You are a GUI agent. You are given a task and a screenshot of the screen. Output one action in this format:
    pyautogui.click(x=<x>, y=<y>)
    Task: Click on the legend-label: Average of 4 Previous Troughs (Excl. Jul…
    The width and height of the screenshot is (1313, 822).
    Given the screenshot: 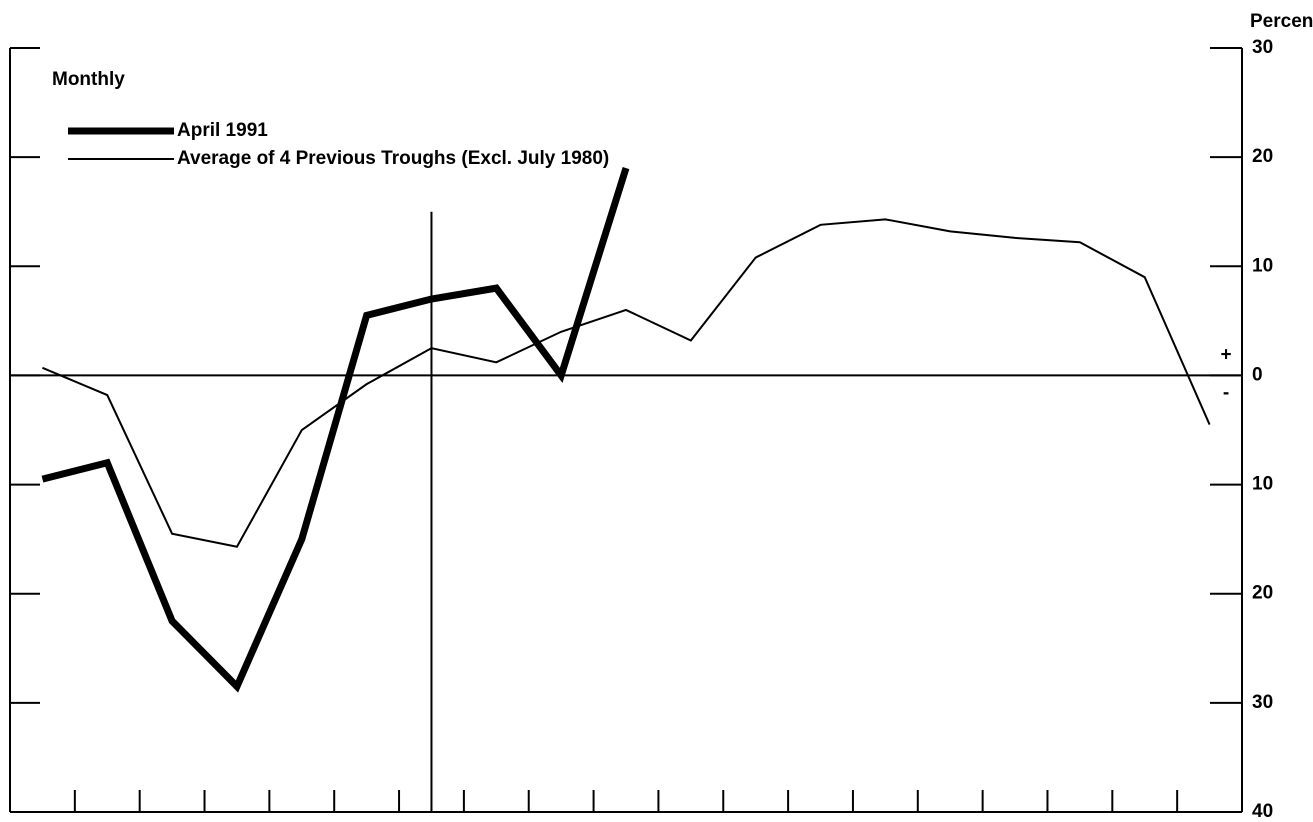 What is the action you would take?
    pyautogui.click(x=393, y=158)
    